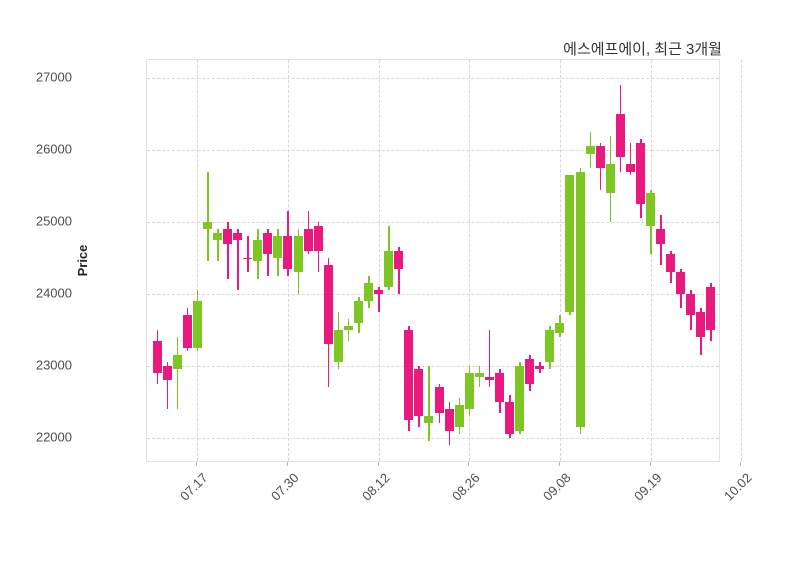 The image size is (800, 575). What do you see at coordinates (738, 487) in the screenshot?
I see `x-tick-label: 10.02` at bounding box center [738, 487].